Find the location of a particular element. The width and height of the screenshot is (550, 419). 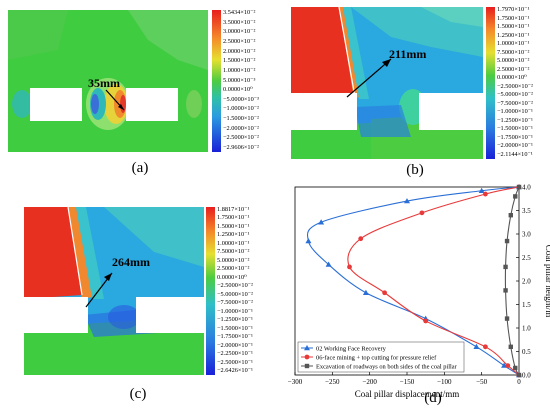

colorbar-label-c-19: −2.6426×10⁻¹ is located at coordinates (235, 370).